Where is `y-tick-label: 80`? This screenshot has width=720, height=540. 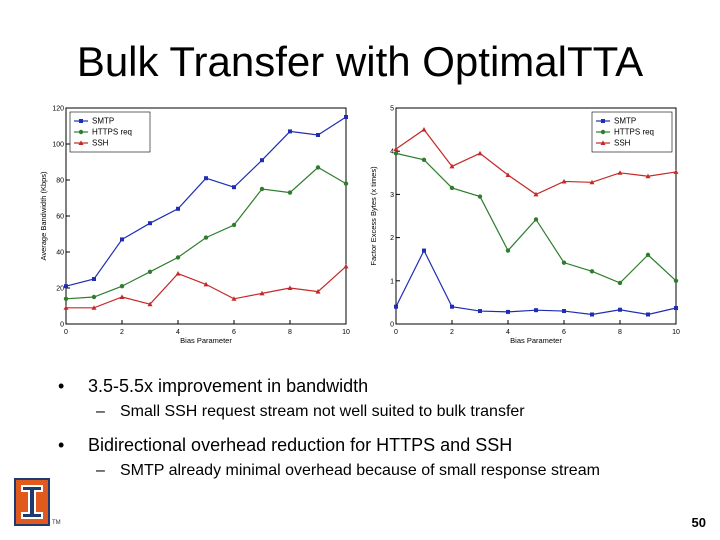
y-tick-label: 80 is located at coordinates (60, 181).